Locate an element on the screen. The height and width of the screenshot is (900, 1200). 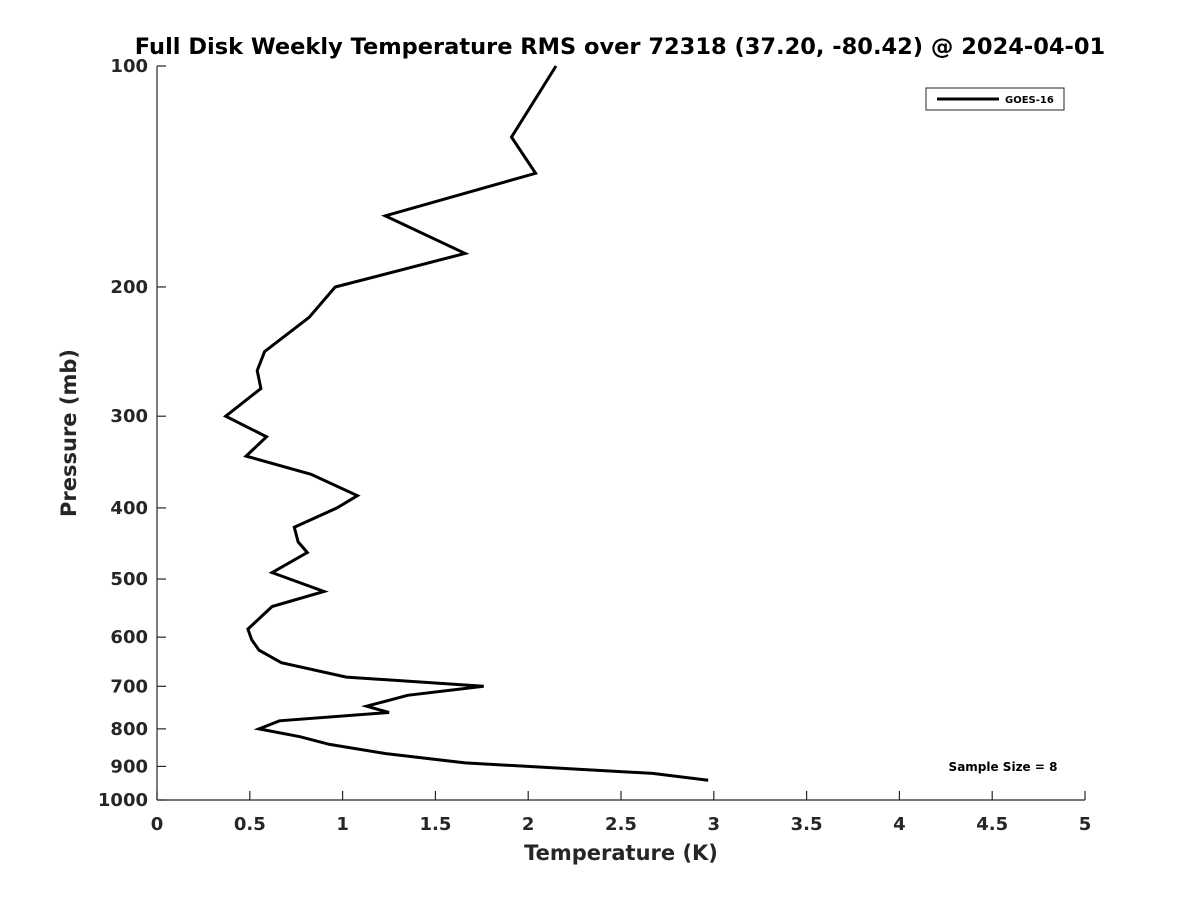
x-tick-label: 4.5 is located at coordinates (992, 824).